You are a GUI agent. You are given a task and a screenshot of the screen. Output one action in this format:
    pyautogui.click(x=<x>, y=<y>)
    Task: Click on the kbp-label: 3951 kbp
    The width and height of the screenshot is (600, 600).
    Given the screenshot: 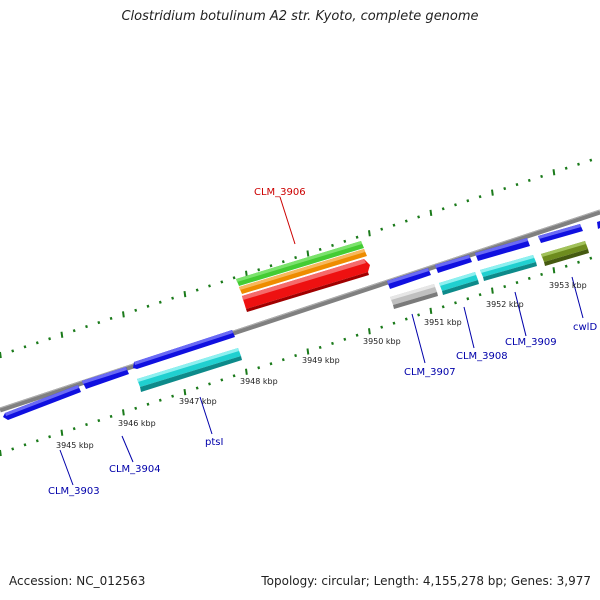 What is the action you would take?
    pyautogui.click(x=443, y=322)
    